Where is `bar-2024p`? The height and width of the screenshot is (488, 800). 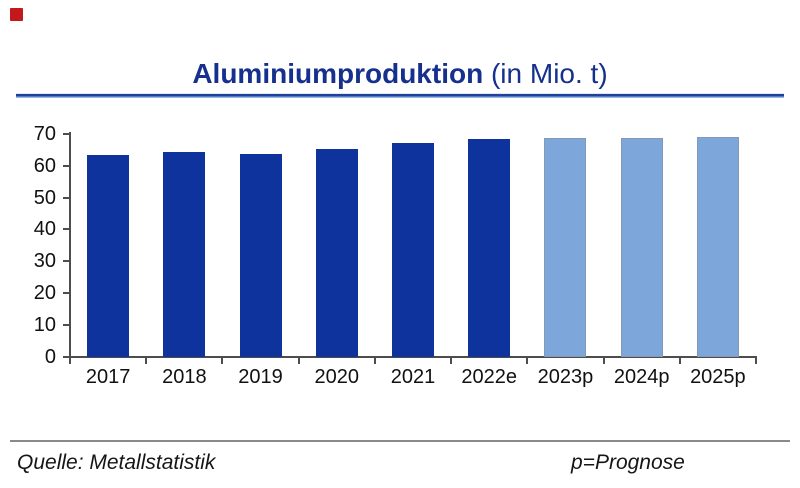
bar-2024p is located at coordinates (641, 247).